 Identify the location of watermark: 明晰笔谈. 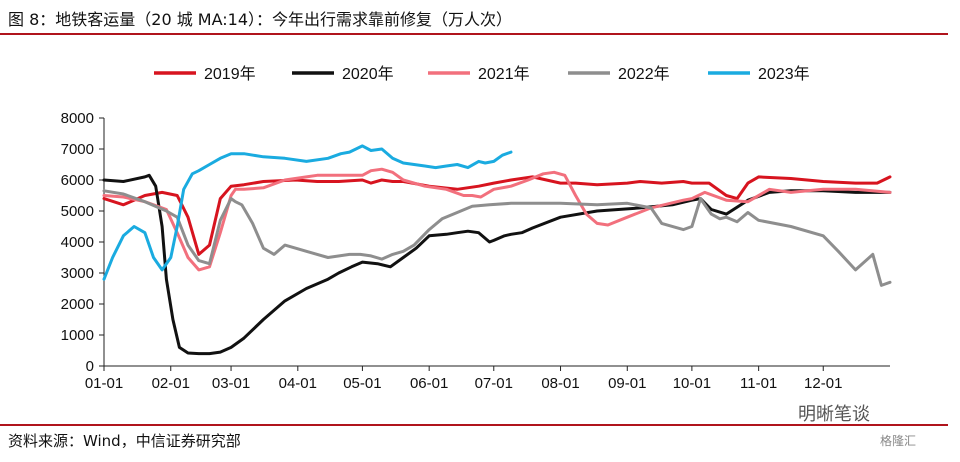
(834, 414).